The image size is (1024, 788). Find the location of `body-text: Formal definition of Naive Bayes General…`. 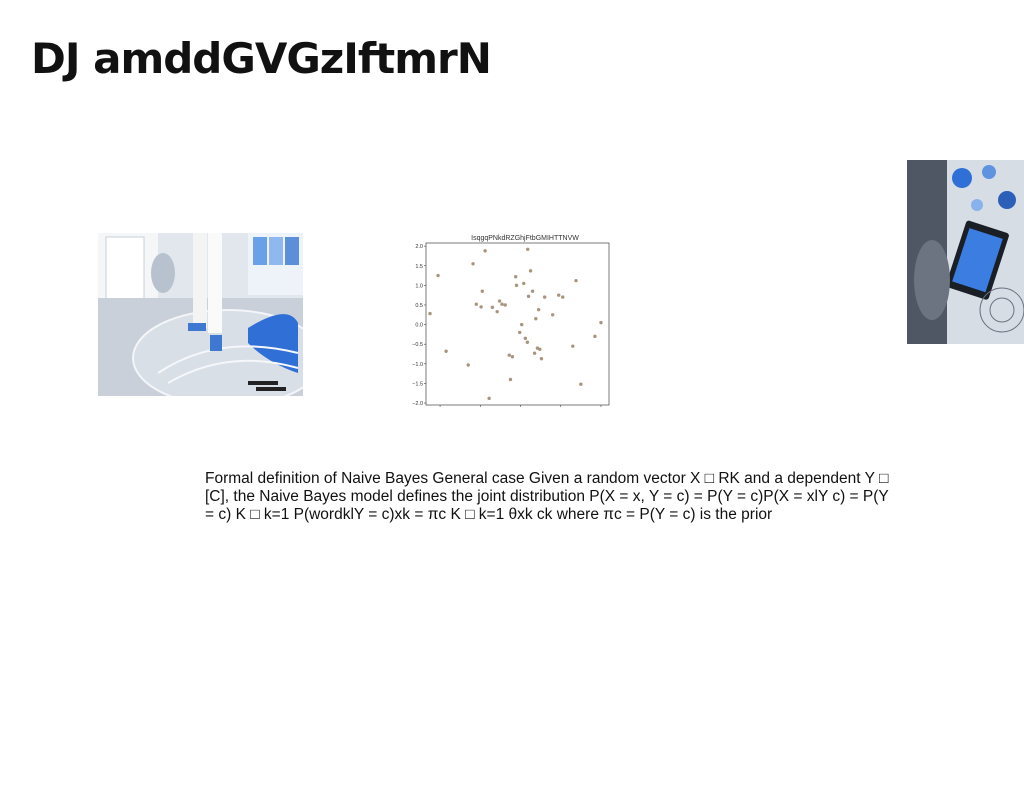

body-text: Formal definition of Naive Bayes General… is located at coordinates (547, 496).